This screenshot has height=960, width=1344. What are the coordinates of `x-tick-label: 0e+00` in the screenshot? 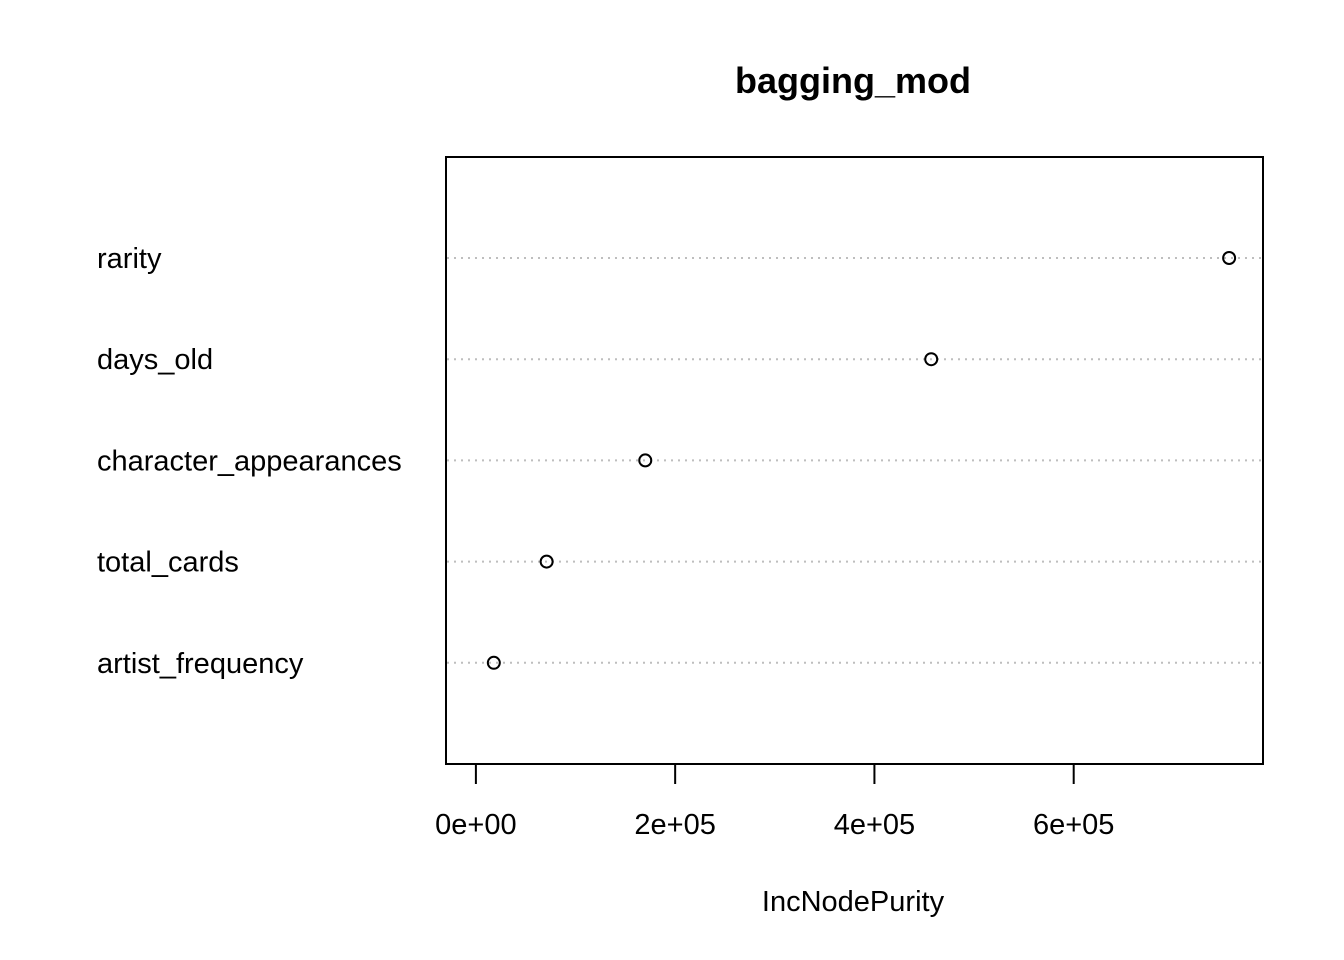 It's located at (475, 825).